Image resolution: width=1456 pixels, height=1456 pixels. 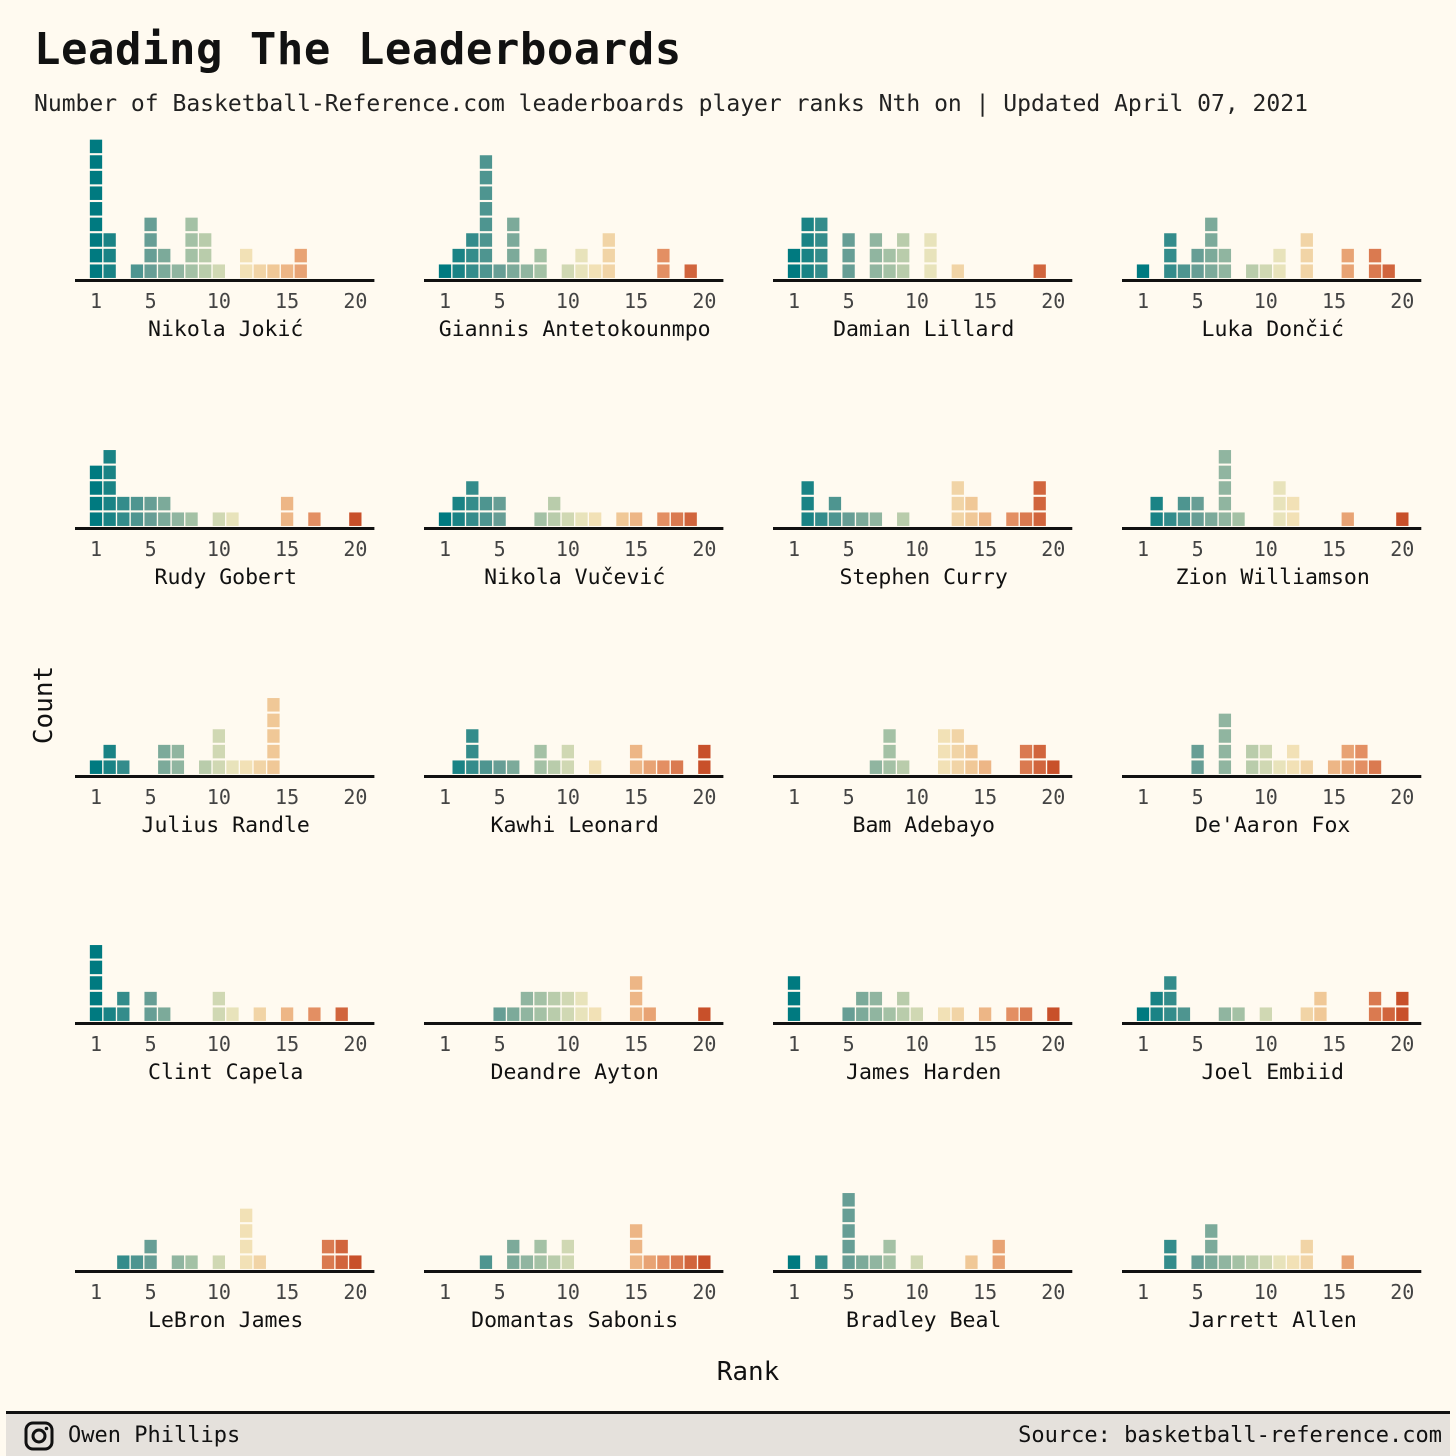 What do you see at coordinates (154, 1435) in the screenshot?
I see `author-credit: Owen Phillips` at bounding box center [154, 1435].